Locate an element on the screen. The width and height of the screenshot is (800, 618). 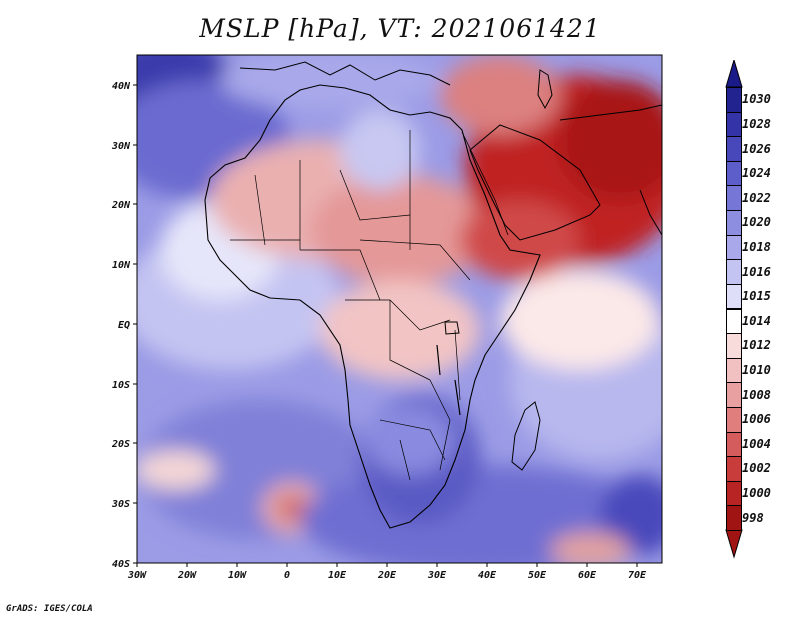
colorbar-top-arrow is located at coordinates (734, 74).